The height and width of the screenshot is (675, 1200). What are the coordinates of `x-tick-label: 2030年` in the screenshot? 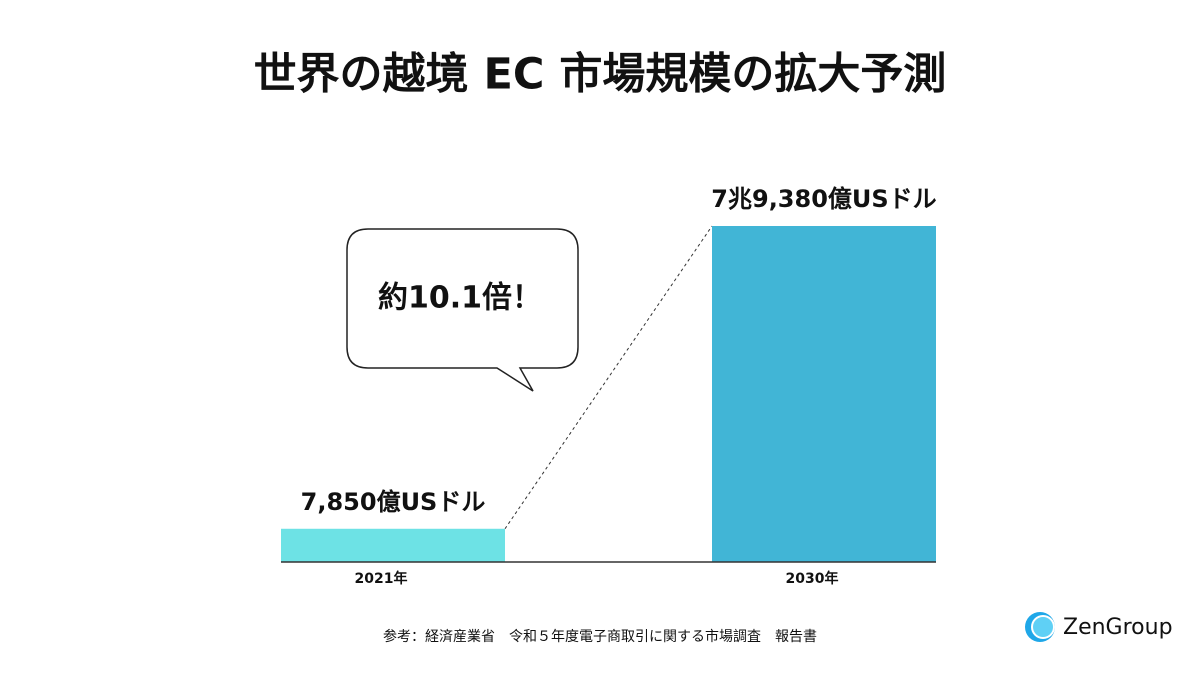 It's located at (812, 578).